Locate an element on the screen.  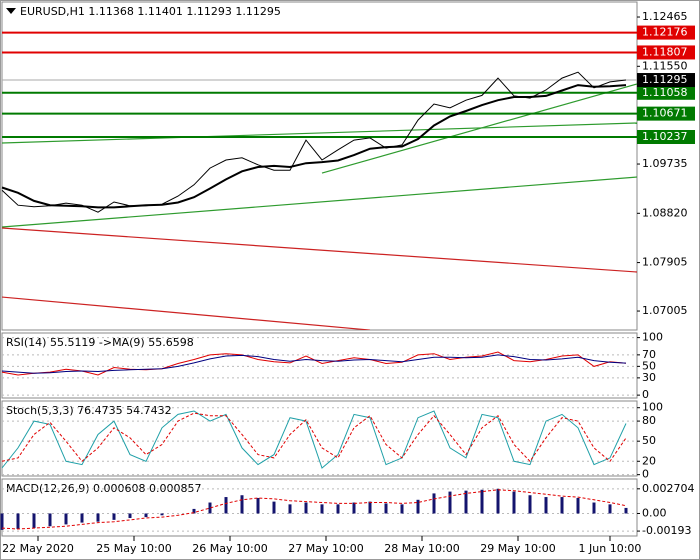
pane-title: RSI(14) 55.5119 ->MA(9) 55.6598 is located at coordinates (100, 342).